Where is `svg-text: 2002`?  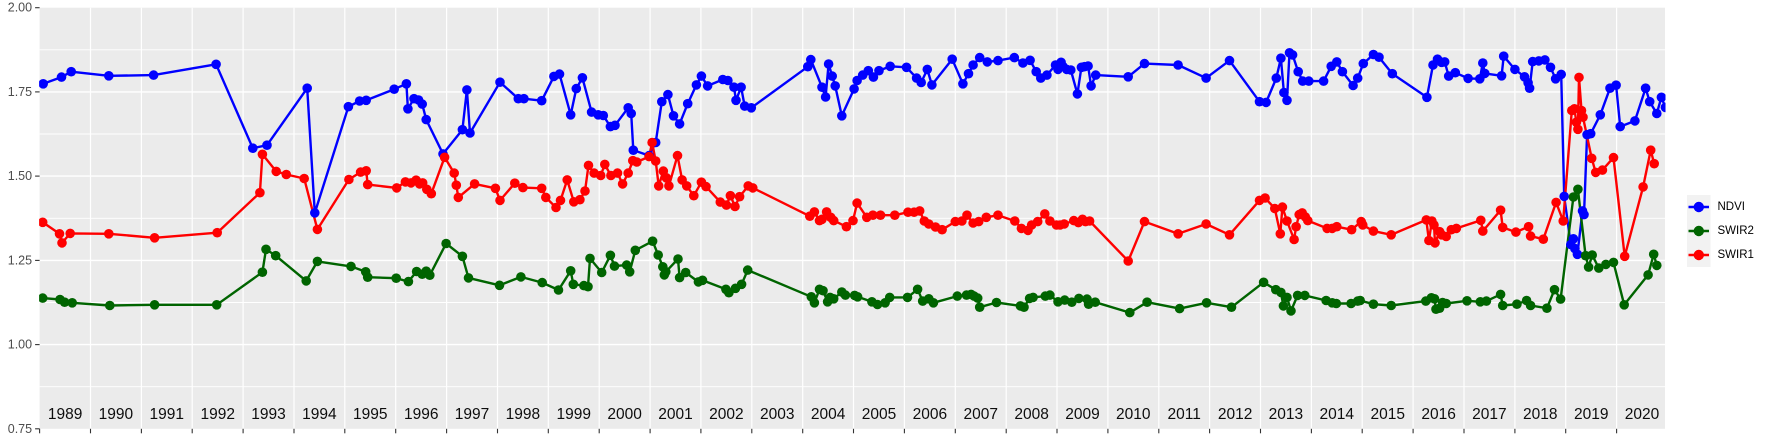 svg-text: 2002 is located at coordinates (726, 414).